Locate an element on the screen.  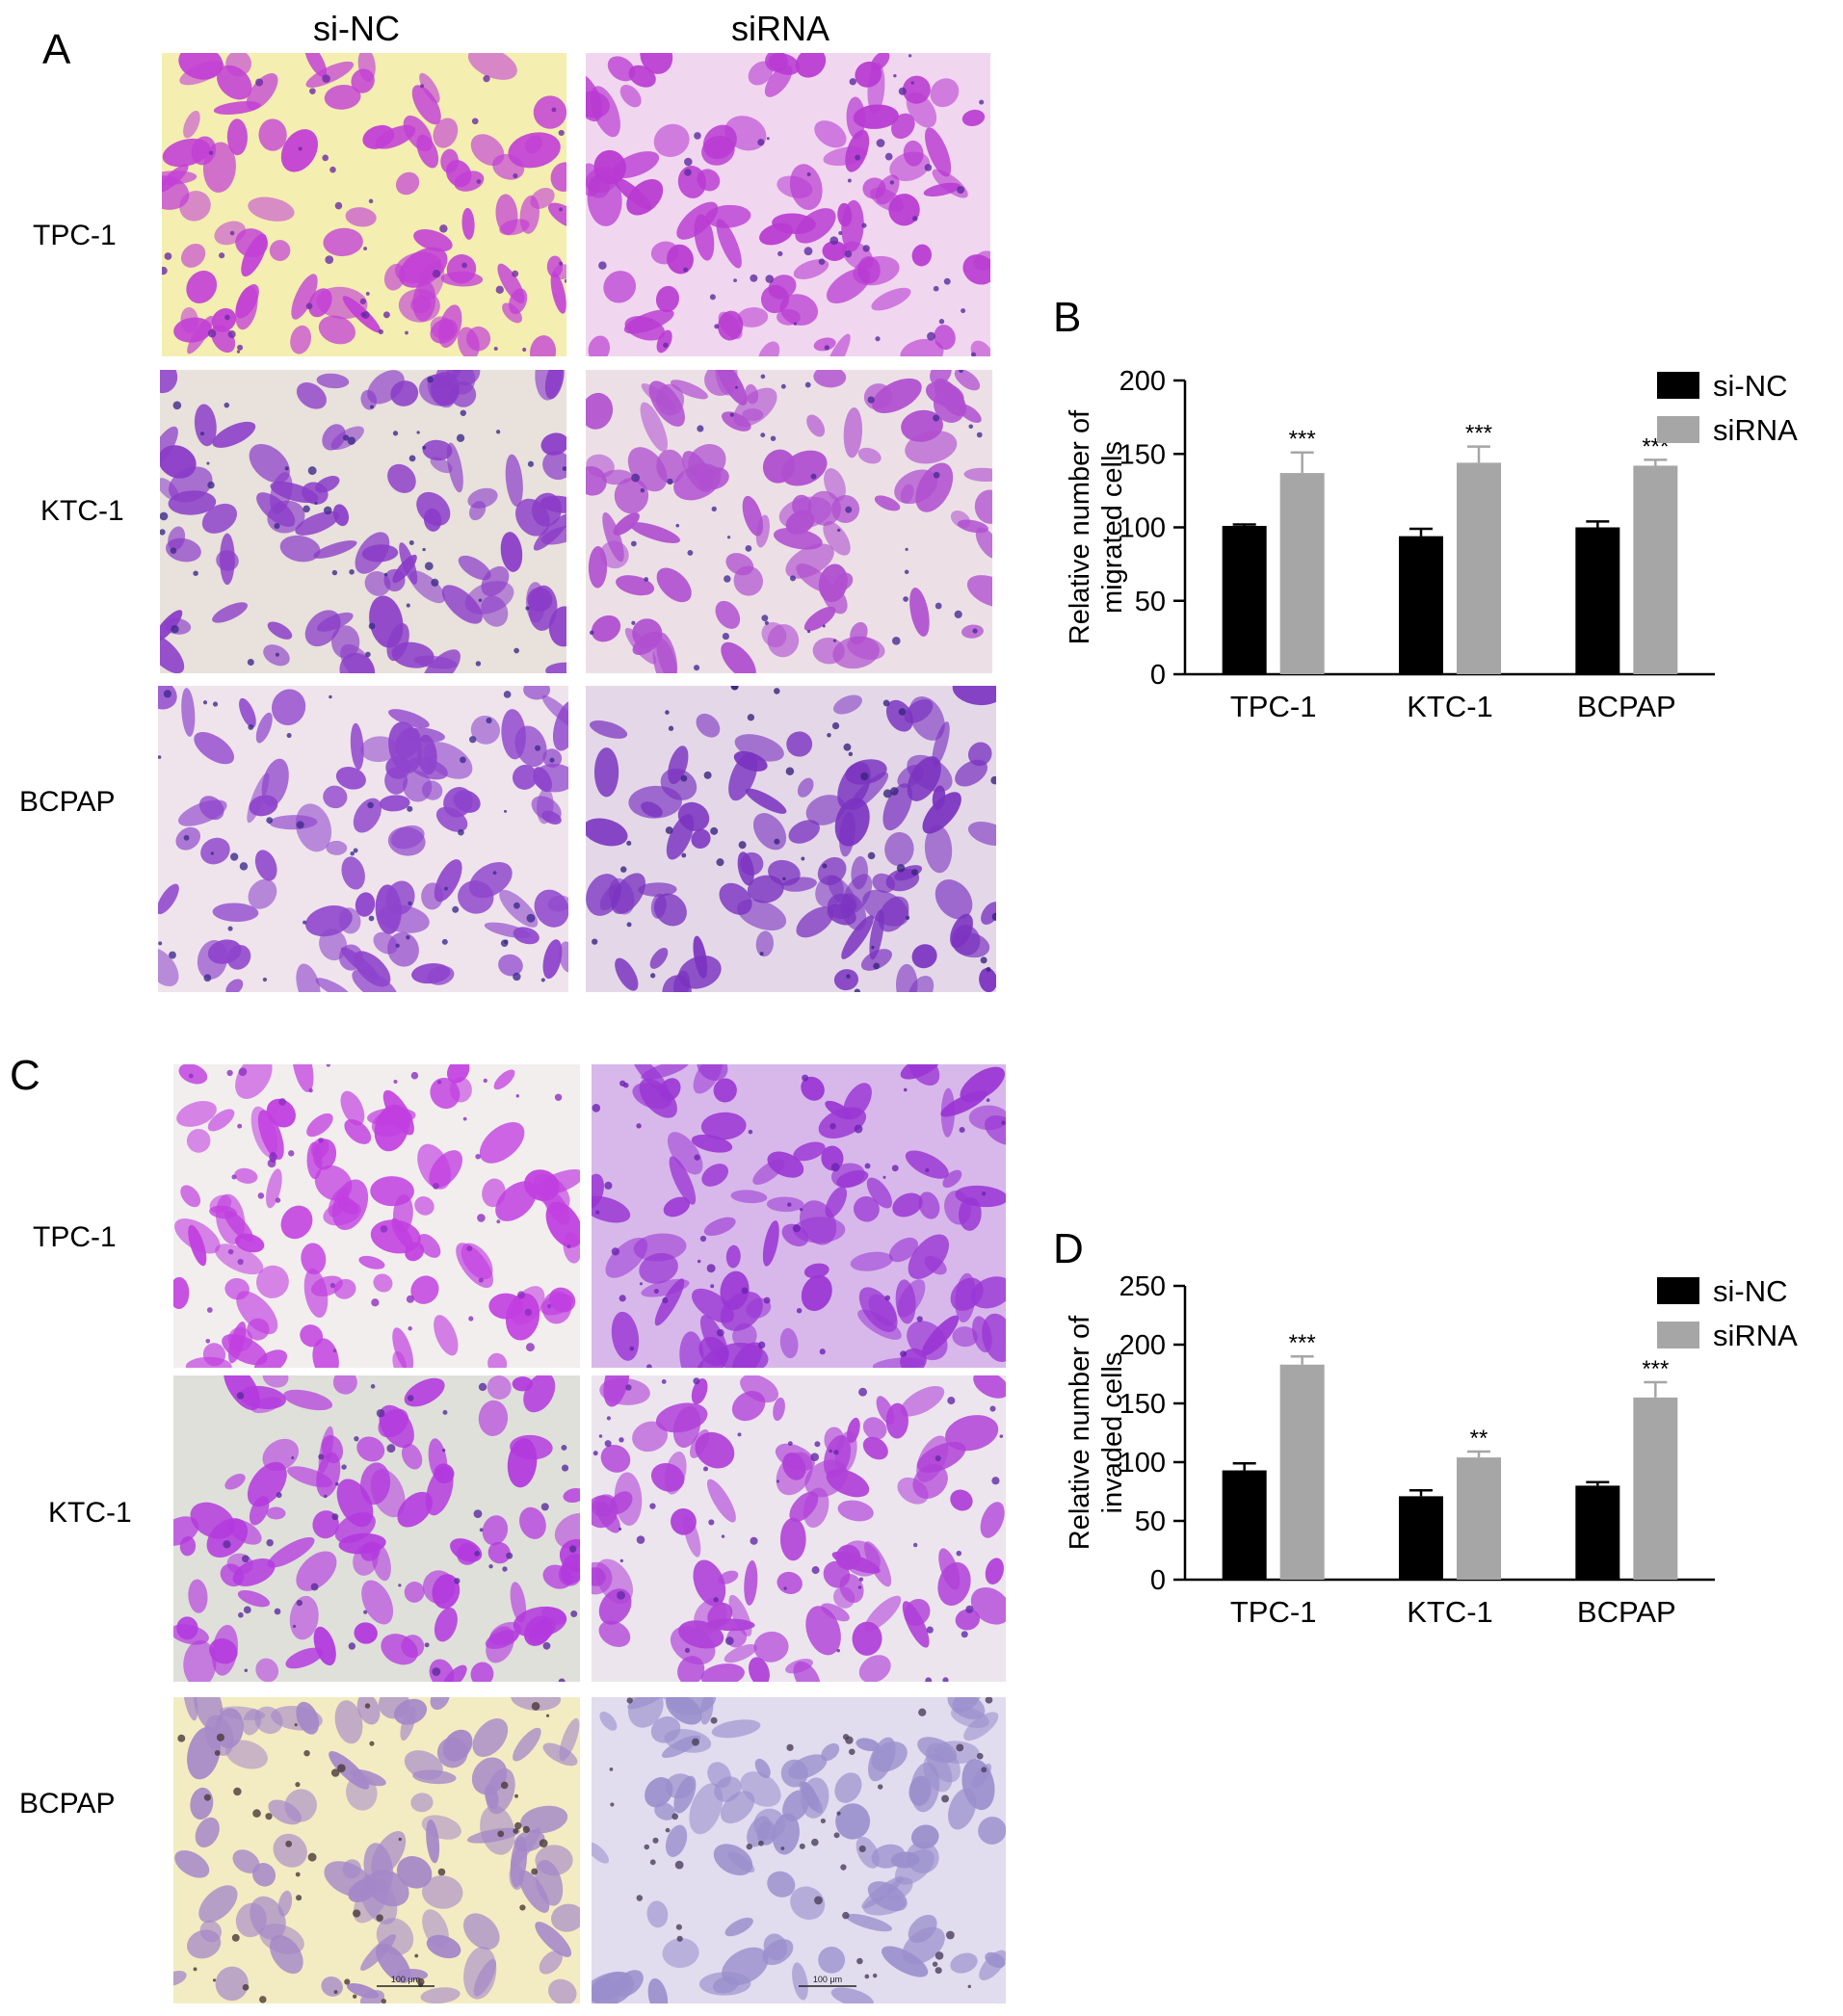
micrograph-a-ktc1-sirna is located at coordinates (789, 521).